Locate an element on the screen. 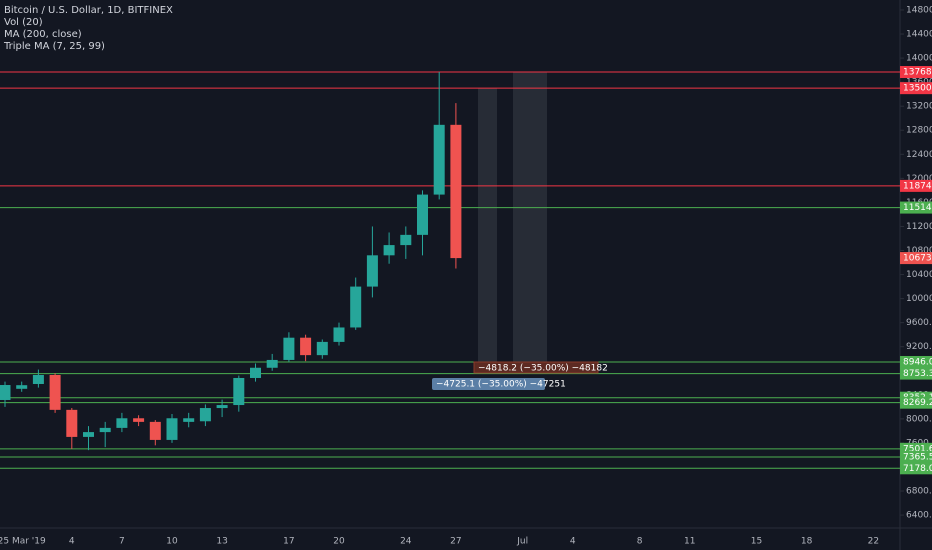 This screenshot has height=550, width=932. x-tick-label: 10 is located at coordinates (172, 542).